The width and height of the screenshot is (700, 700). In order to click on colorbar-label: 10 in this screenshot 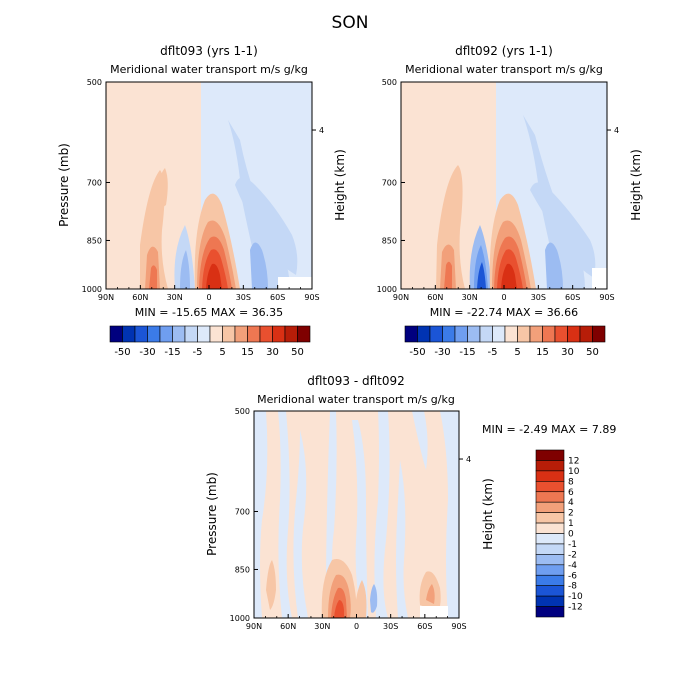, I will do `click(574, 472)`.